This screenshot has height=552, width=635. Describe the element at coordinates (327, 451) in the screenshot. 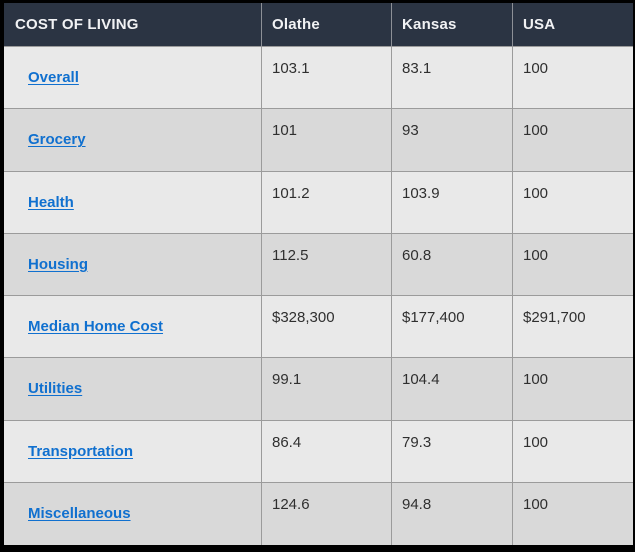

I see `cell-transportation-olathe: 86.4` at that location.